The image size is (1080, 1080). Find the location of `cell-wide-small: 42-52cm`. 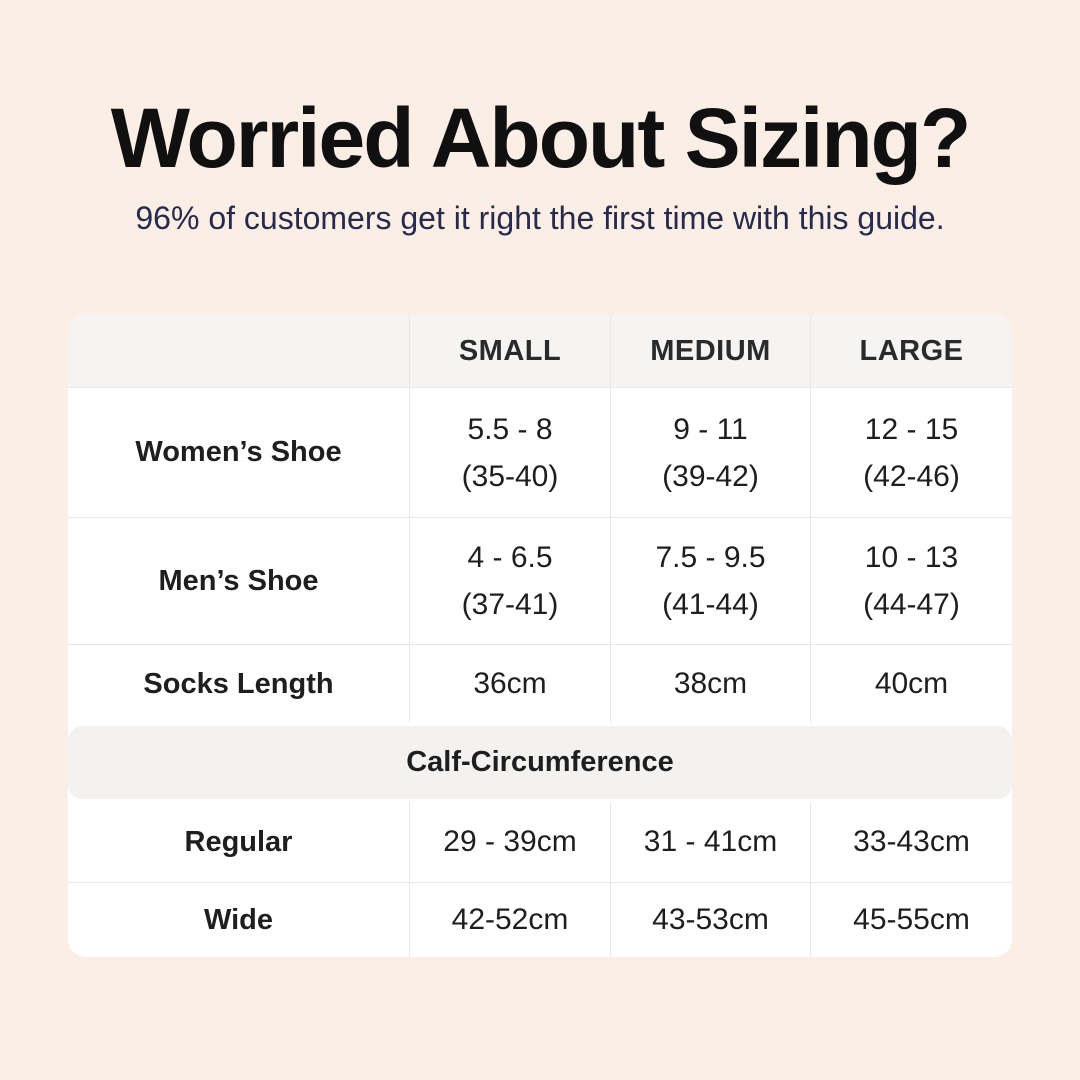

cell-wide-small: 42-52cm is located at coordinates (510, 920).